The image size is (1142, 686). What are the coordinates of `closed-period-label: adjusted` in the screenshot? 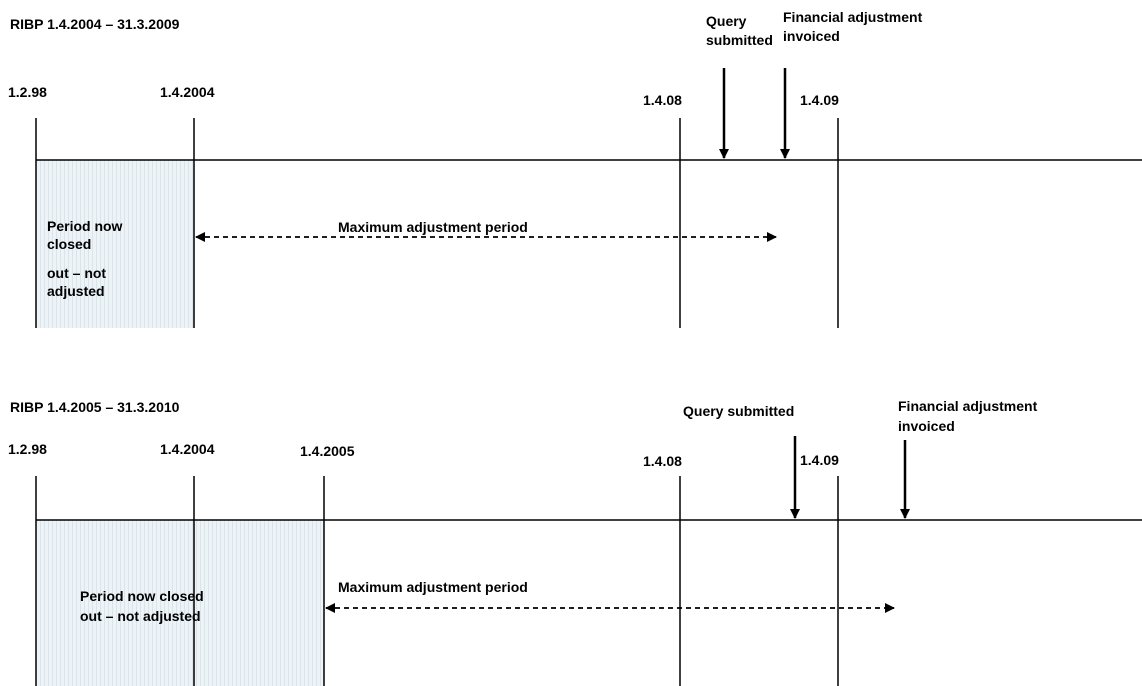 It's located at (76, 291).